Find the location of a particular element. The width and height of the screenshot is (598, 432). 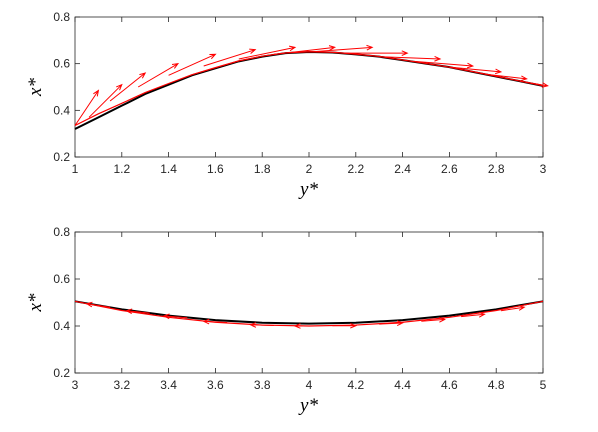

x-tick-label: 4.6 is located at coordinates (449, 385).